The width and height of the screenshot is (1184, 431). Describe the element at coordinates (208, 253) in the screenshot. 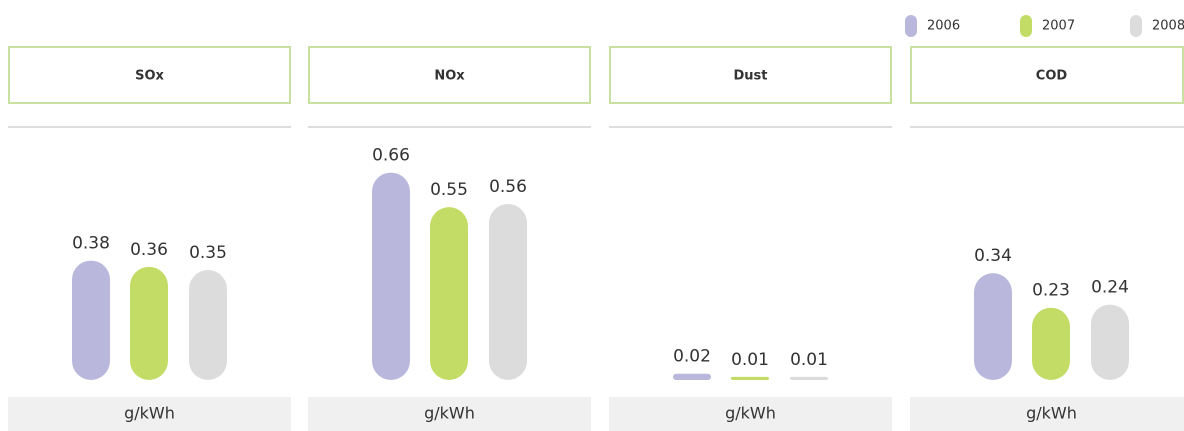

I see `value-label: 0.35` at that location.